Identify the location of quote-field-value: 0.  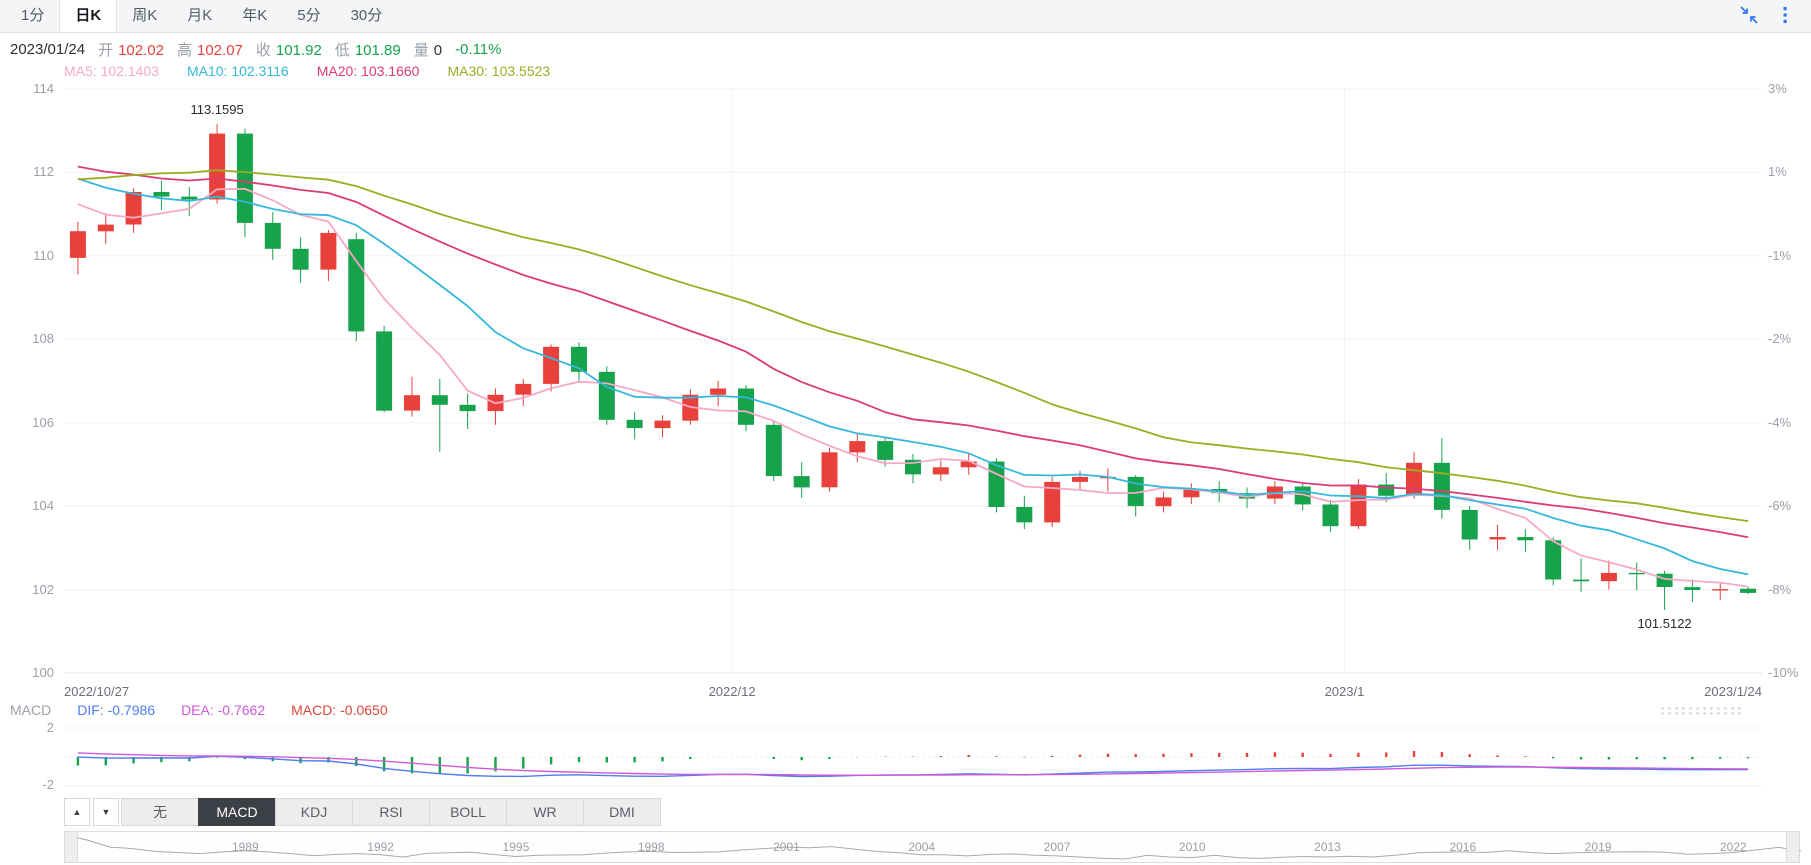
(438, 50).